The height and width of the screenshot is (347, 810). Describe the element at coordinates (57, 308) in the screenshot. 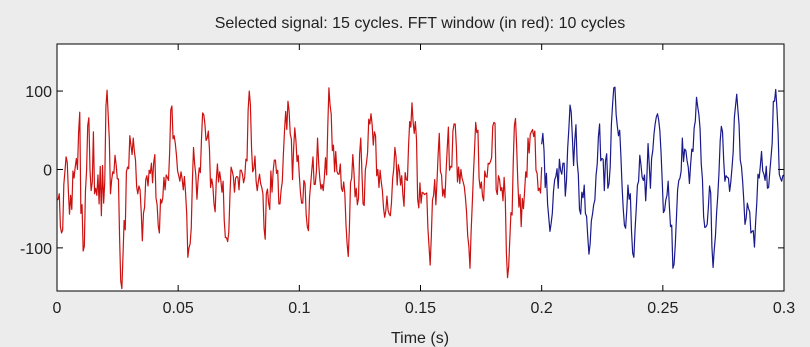

I see `x-tick-label: 0` at that location.